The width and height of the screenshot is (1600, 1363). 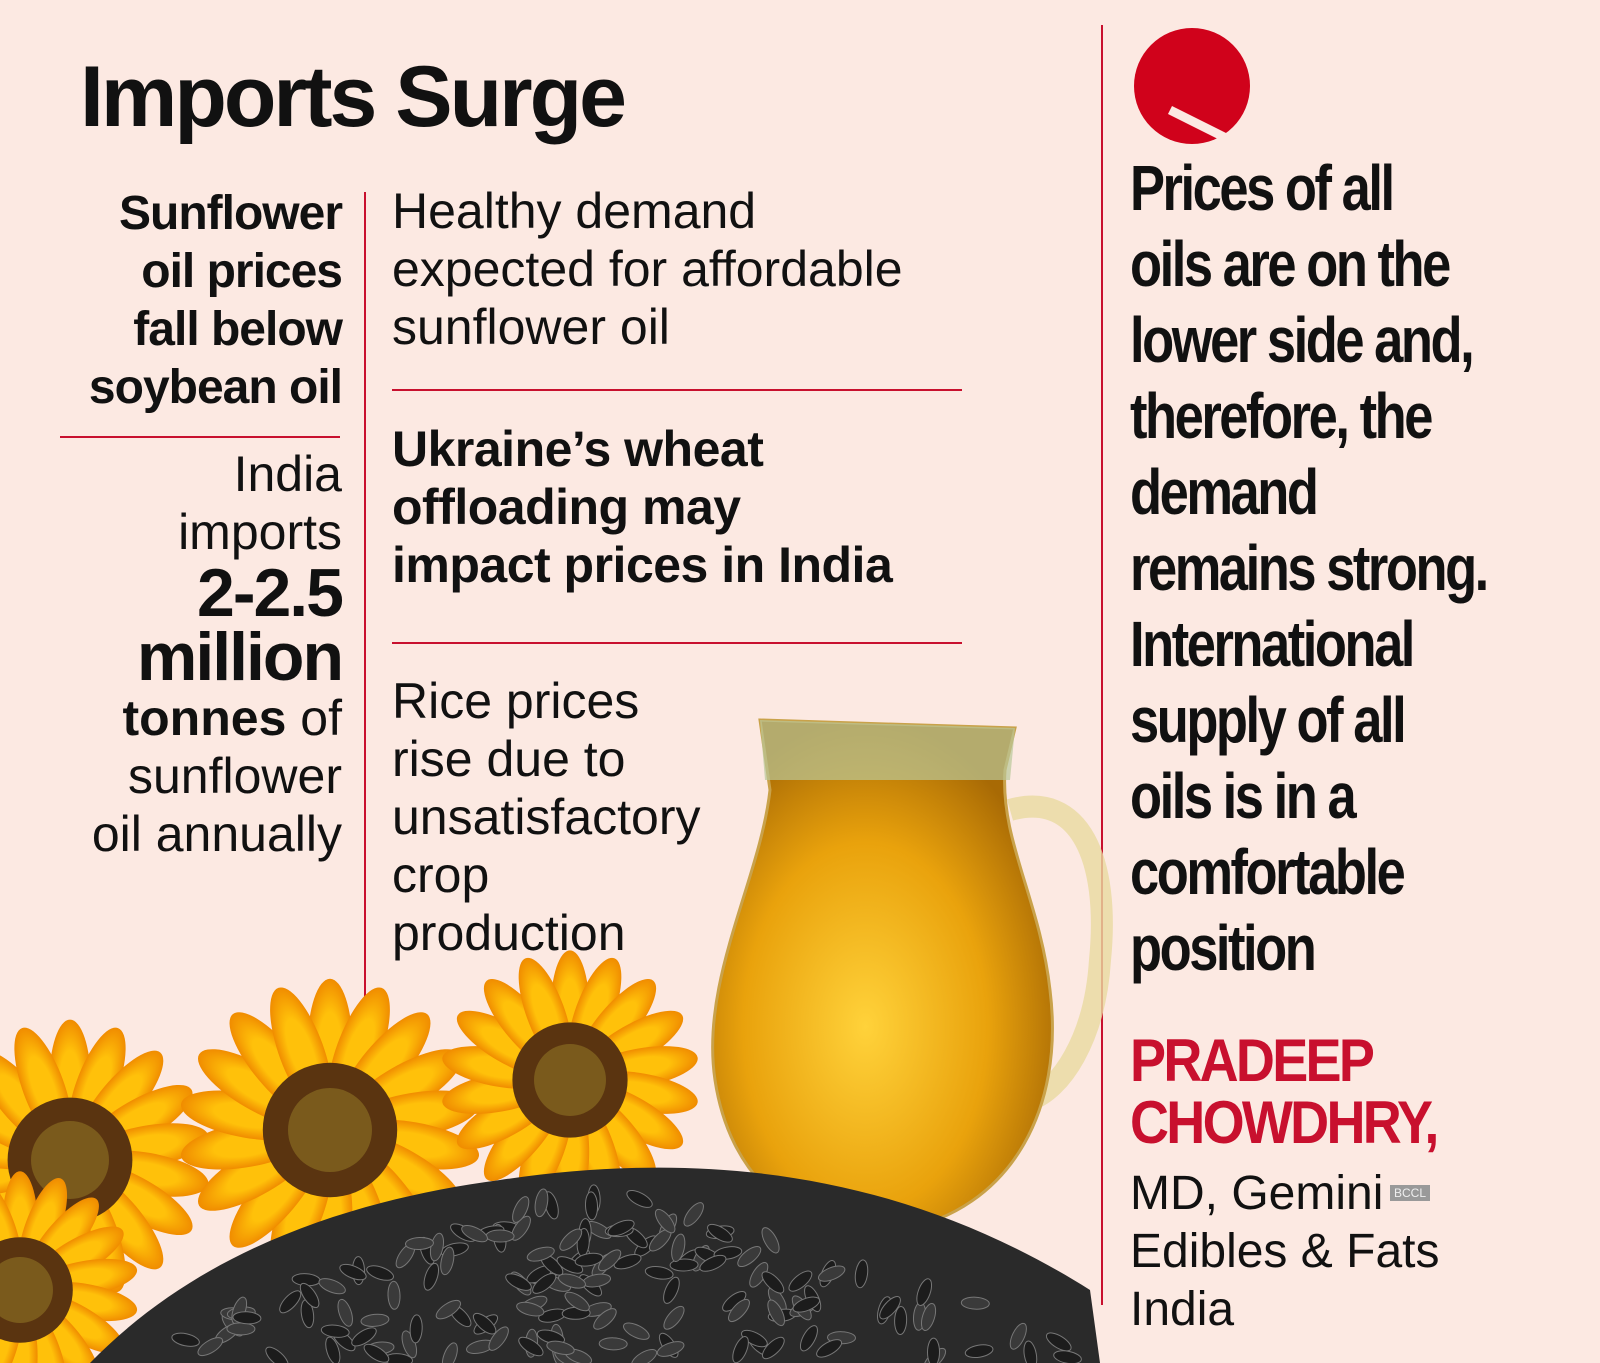 I want to click on quote-line: therefore, the, so click(x=1281, y=416).